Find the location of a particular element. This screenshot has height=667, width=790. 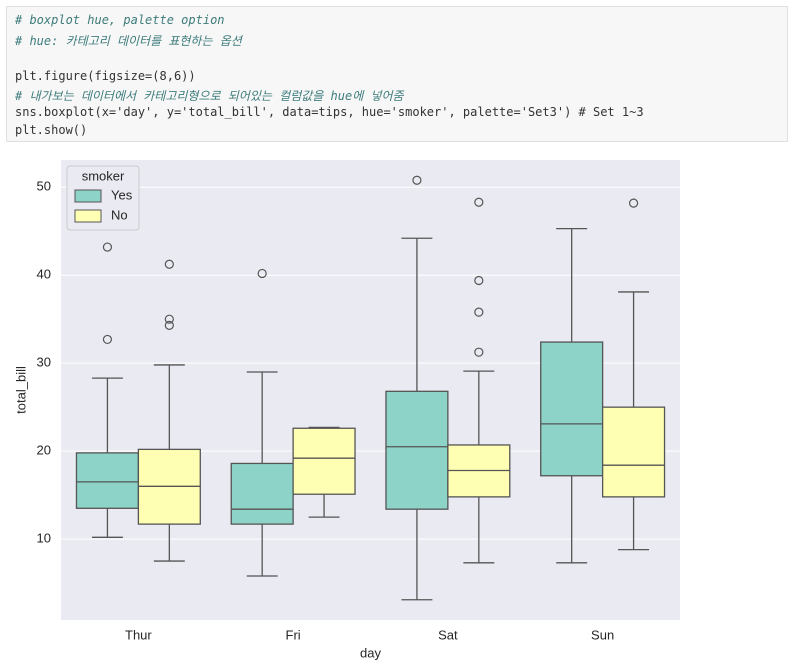

legend-label: Yes is located at coordinates (122, 194).